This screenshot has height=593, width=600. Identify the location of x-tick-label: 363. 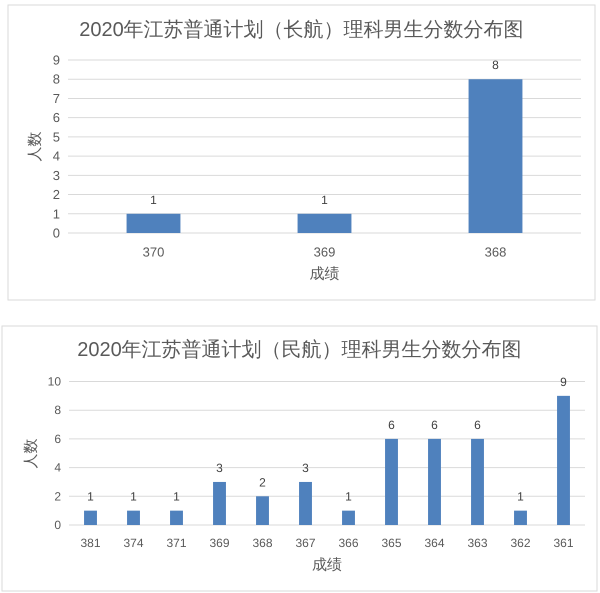
(477, 543).